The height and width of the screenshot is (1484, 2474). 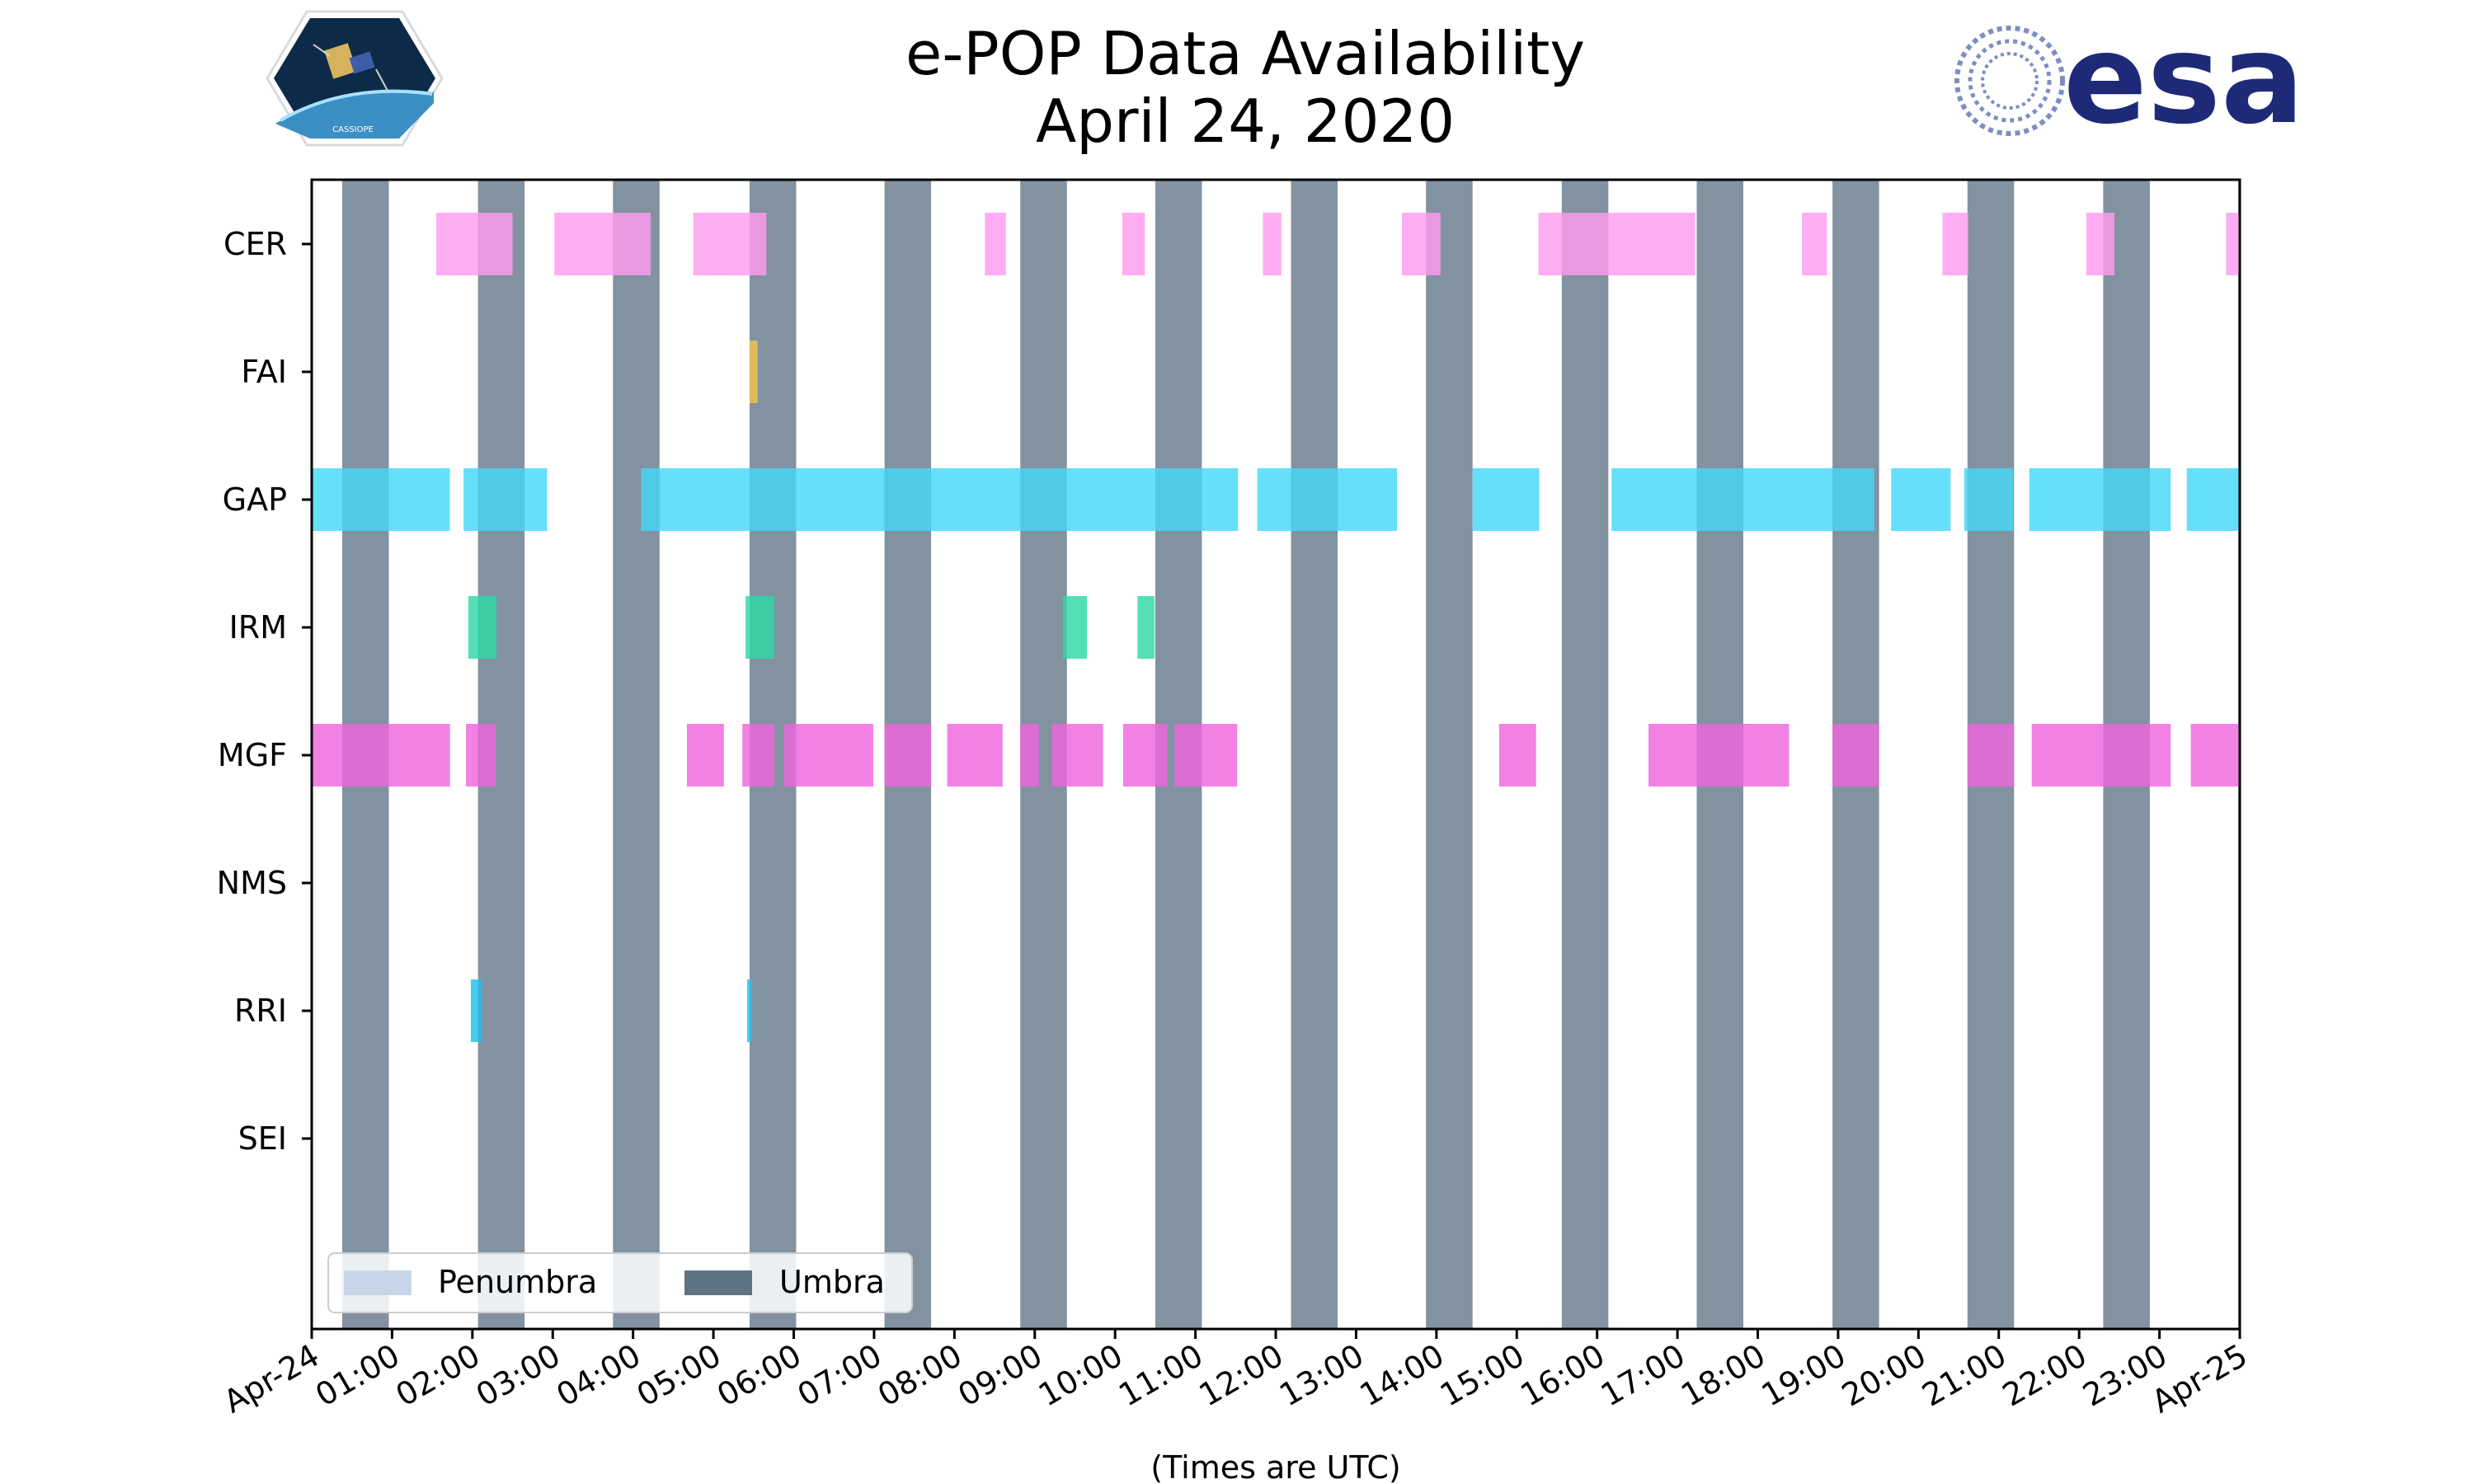 I want to click on chart-title-line-1: e-POP Data Availability, so click(x=1245, y=54).